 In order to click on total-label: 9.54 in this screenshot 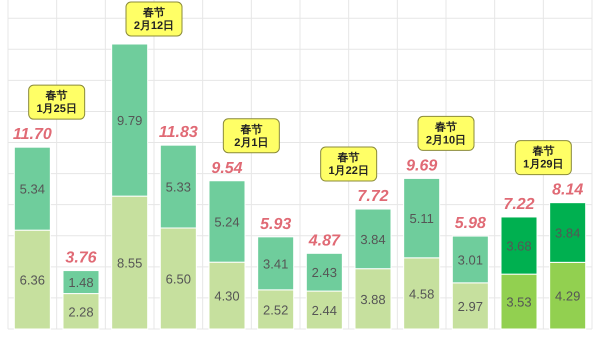, I will do `click(227, 168)`.